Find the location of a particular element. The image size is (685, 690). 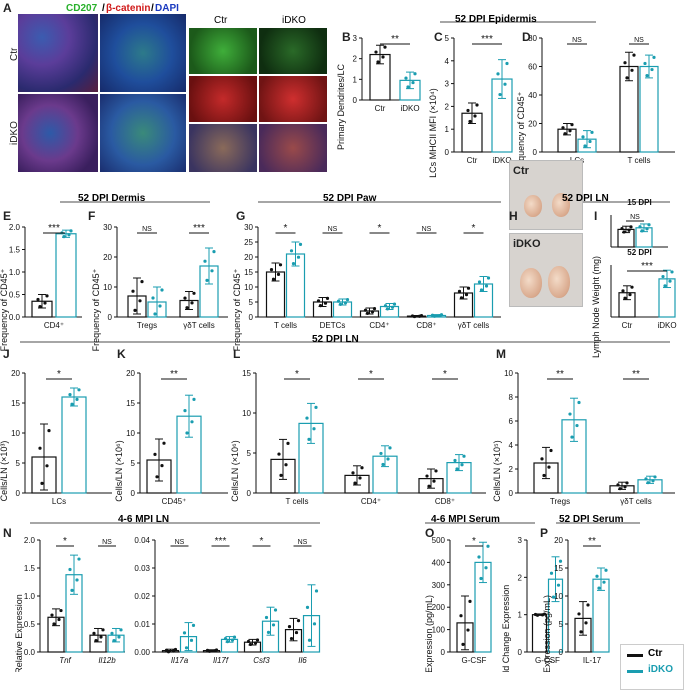

category-label-g: CD8⁺ is located at coordinates (426, 325).